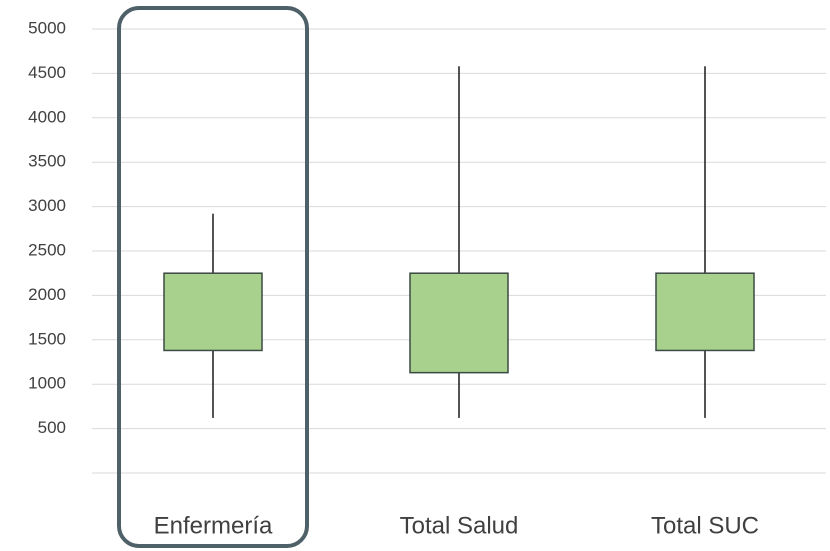  I want to click on y-tick-label: 2000, so click(47, 294).